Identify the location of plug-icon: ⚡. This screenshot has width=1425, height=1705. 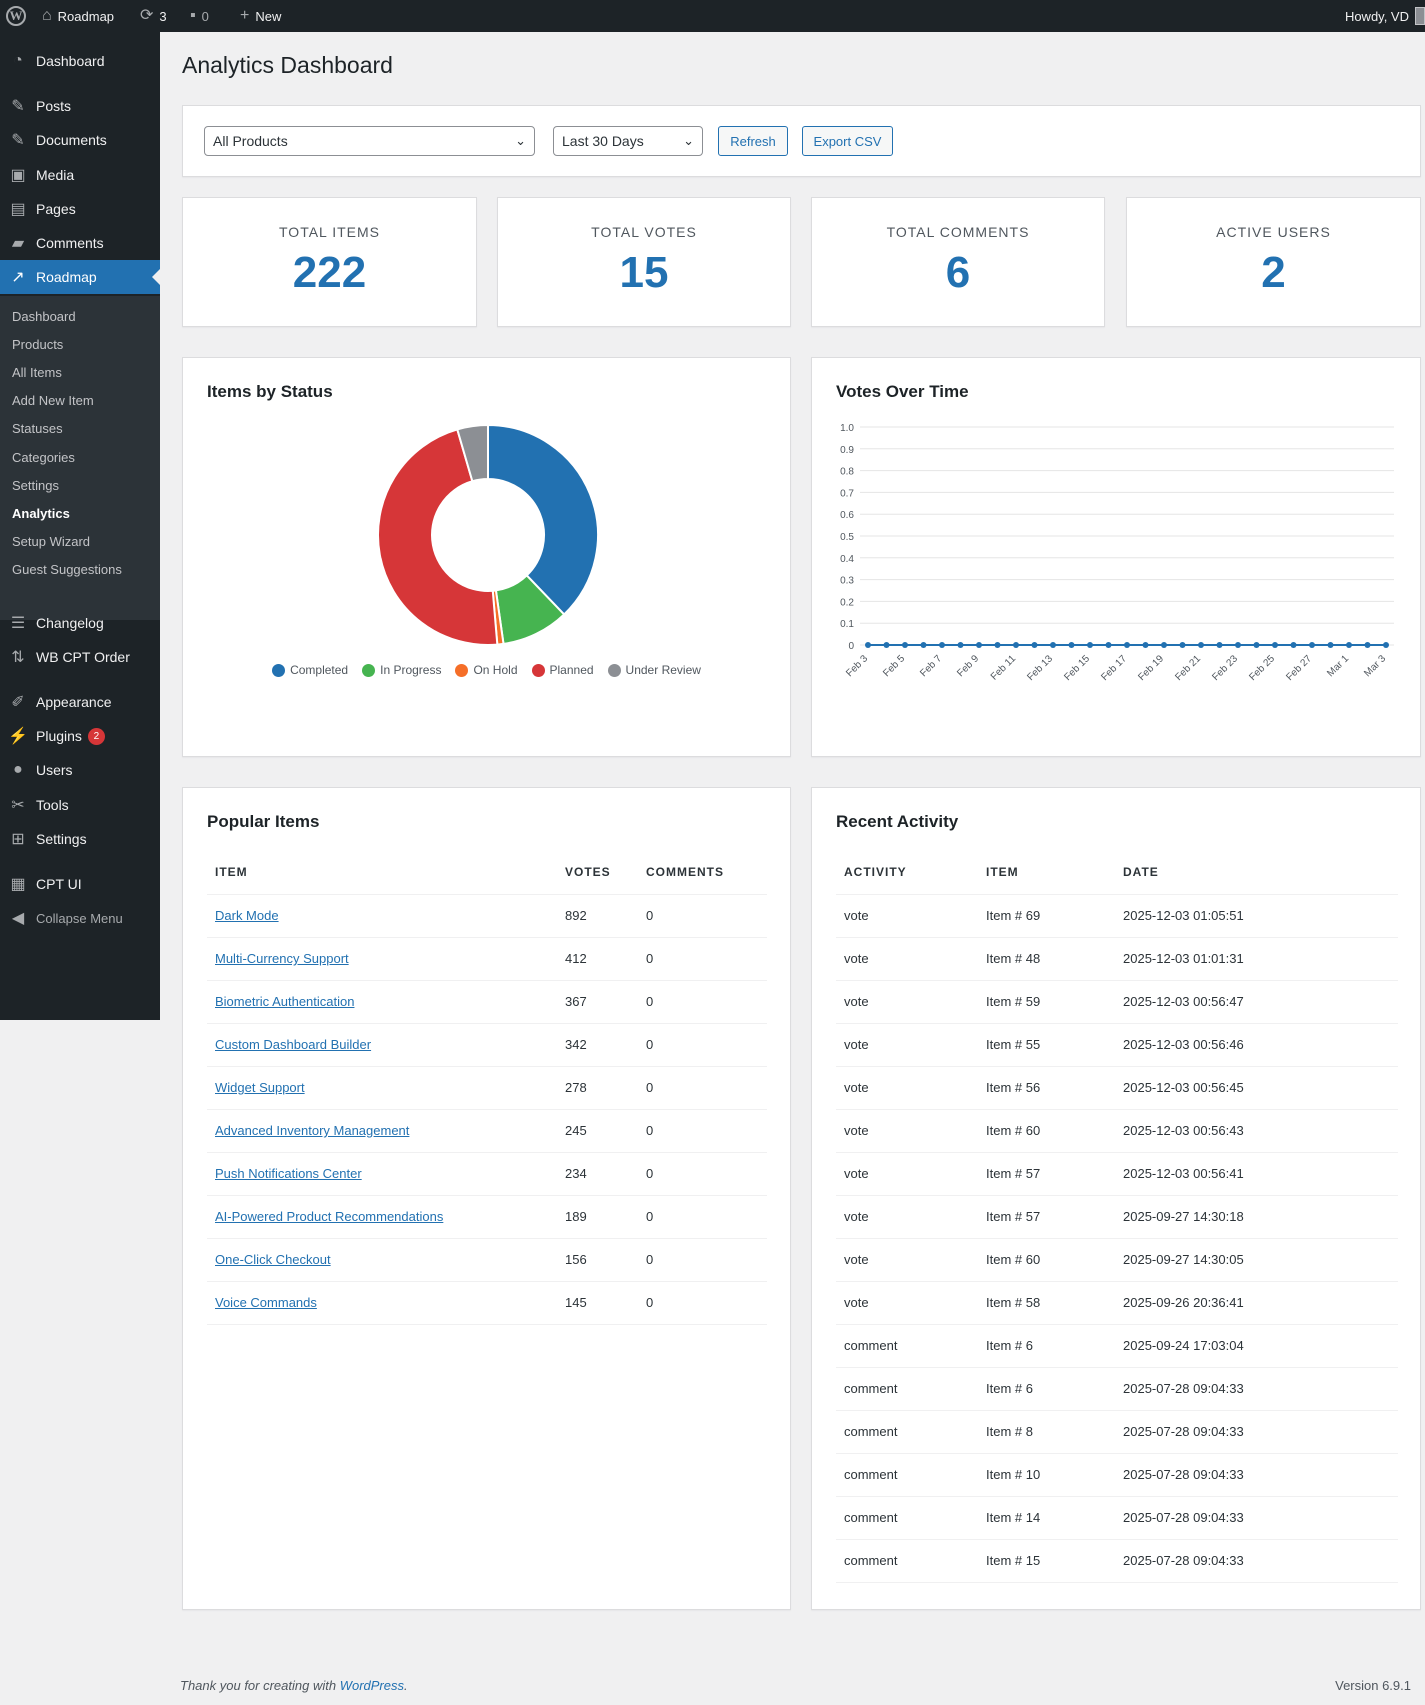
(18, 736).